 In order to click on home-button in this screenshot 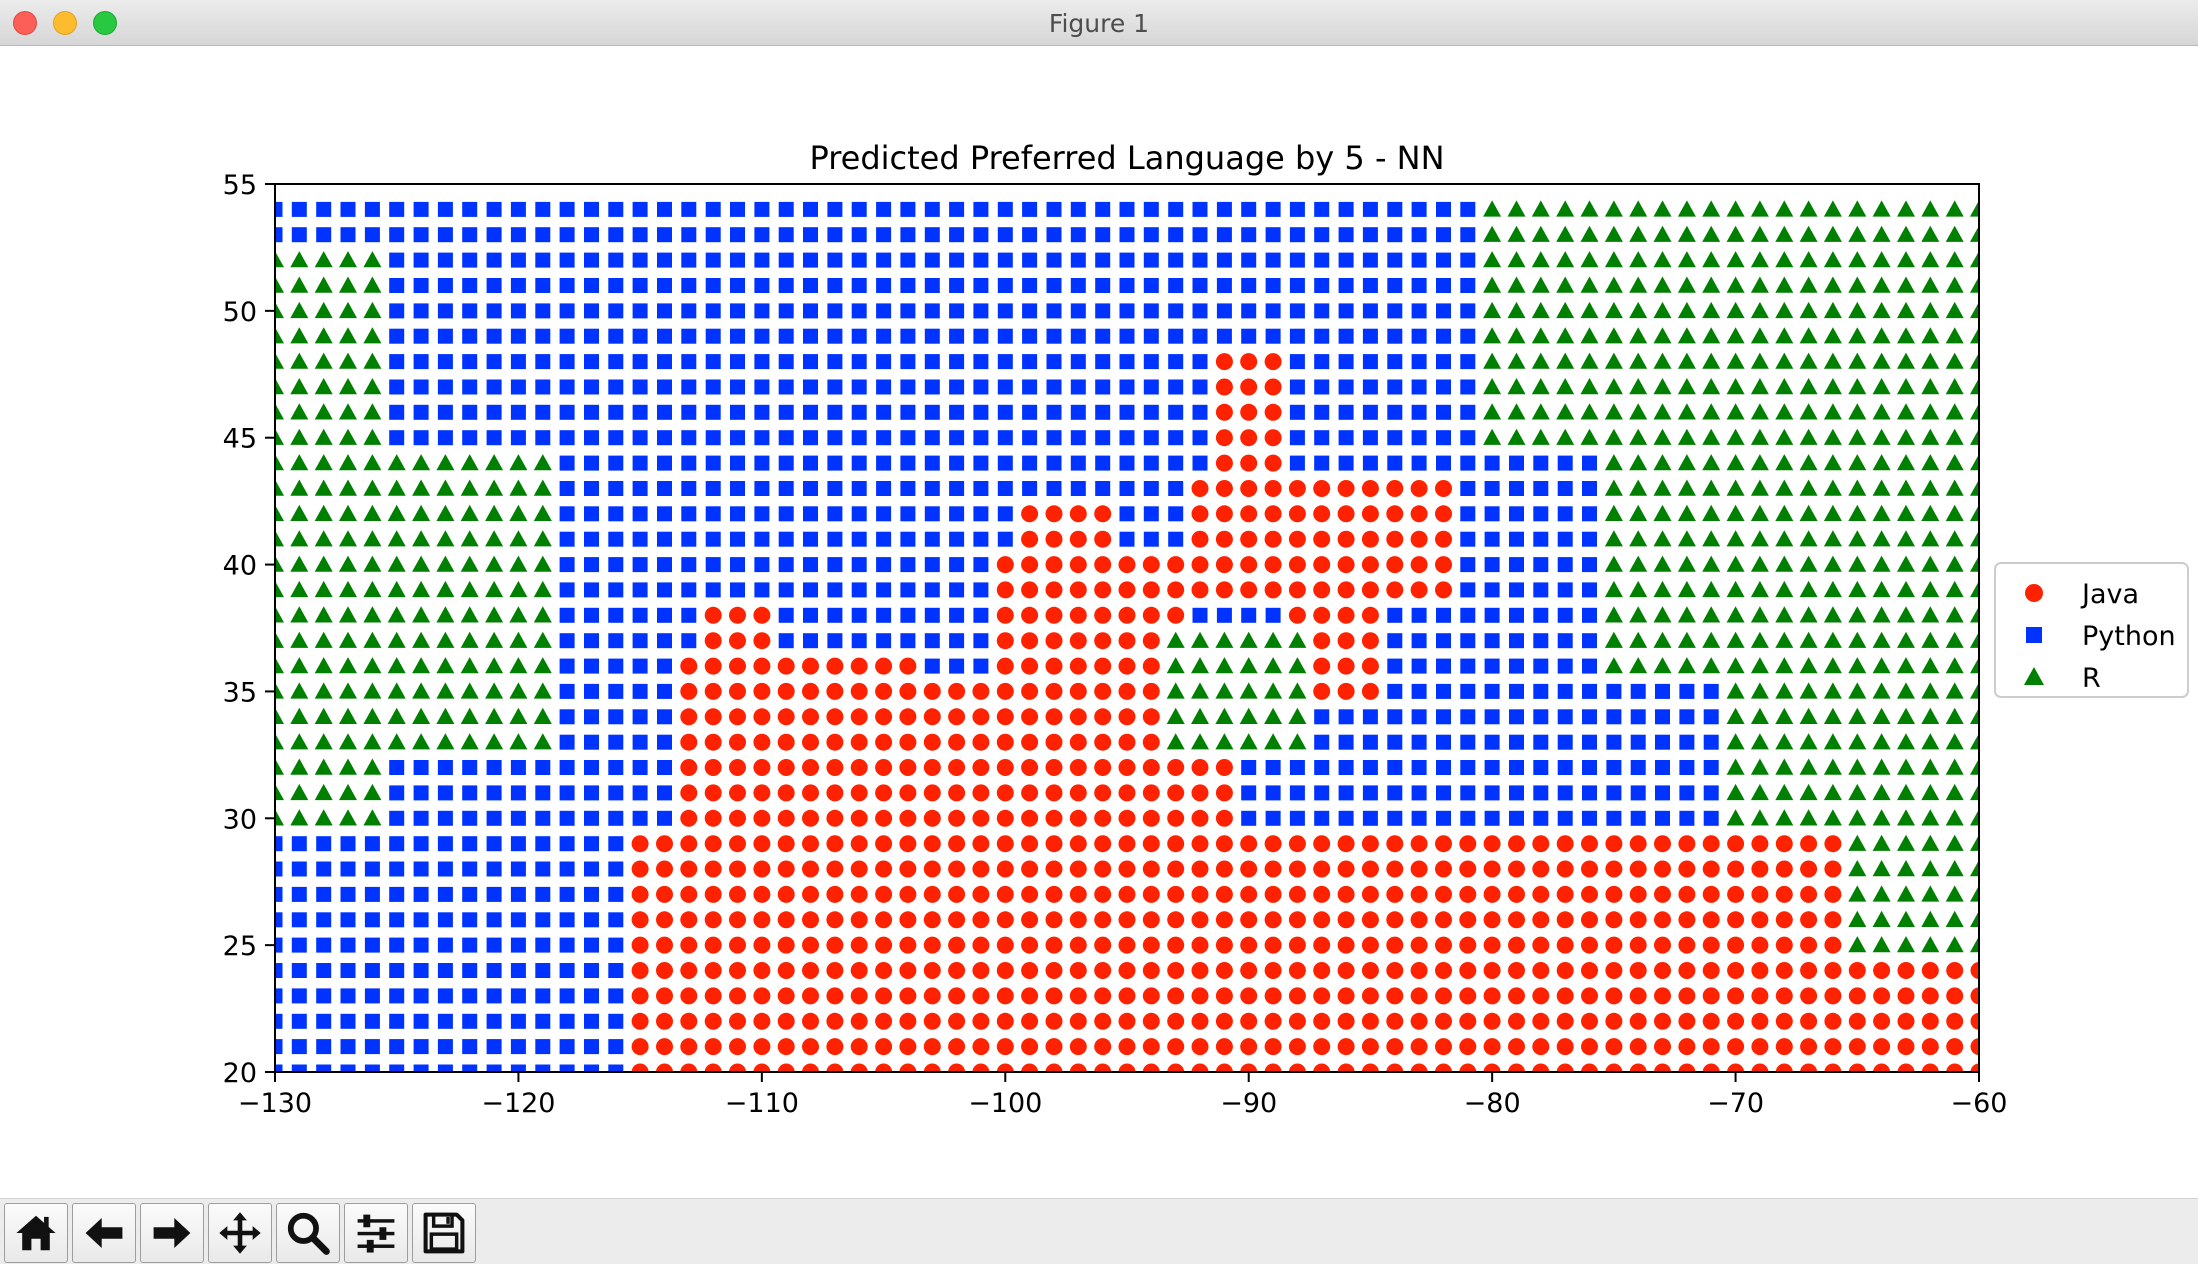, I will do `click(36, 1233)`.